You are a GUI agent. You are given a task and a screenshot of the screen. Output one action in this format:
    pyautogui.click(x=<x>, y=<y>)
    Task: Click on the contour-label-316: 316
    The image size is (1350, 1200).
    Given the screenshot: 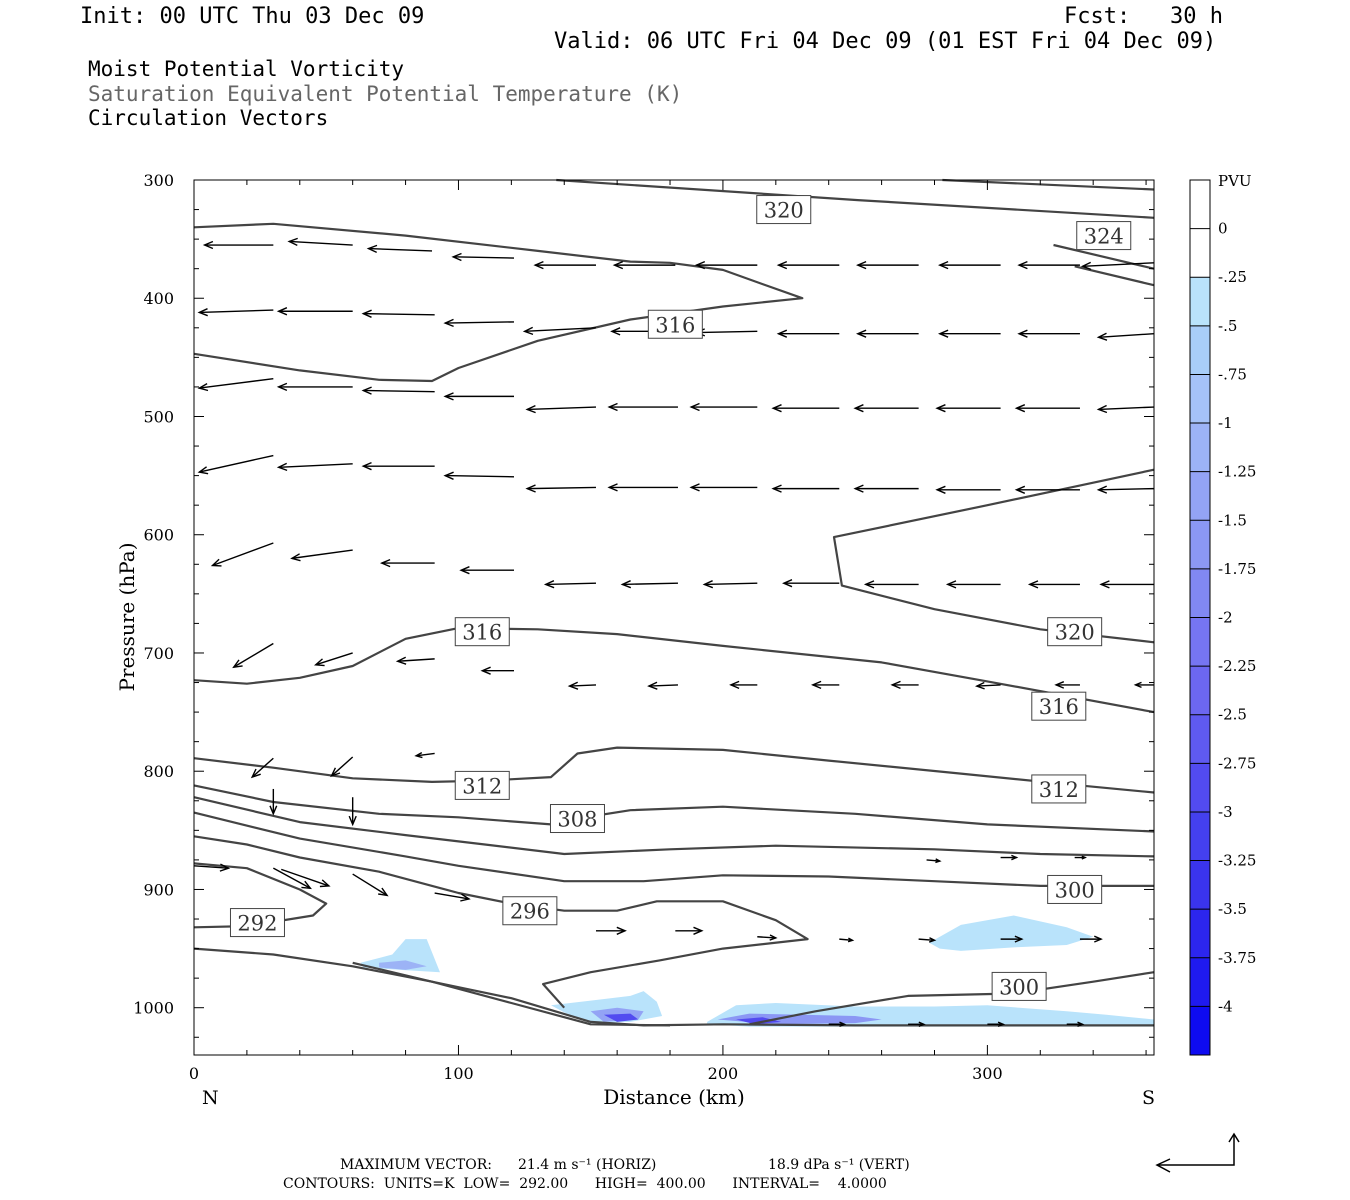 What is the action you would take?
    pyautogui.click(x=675, y=324)
    